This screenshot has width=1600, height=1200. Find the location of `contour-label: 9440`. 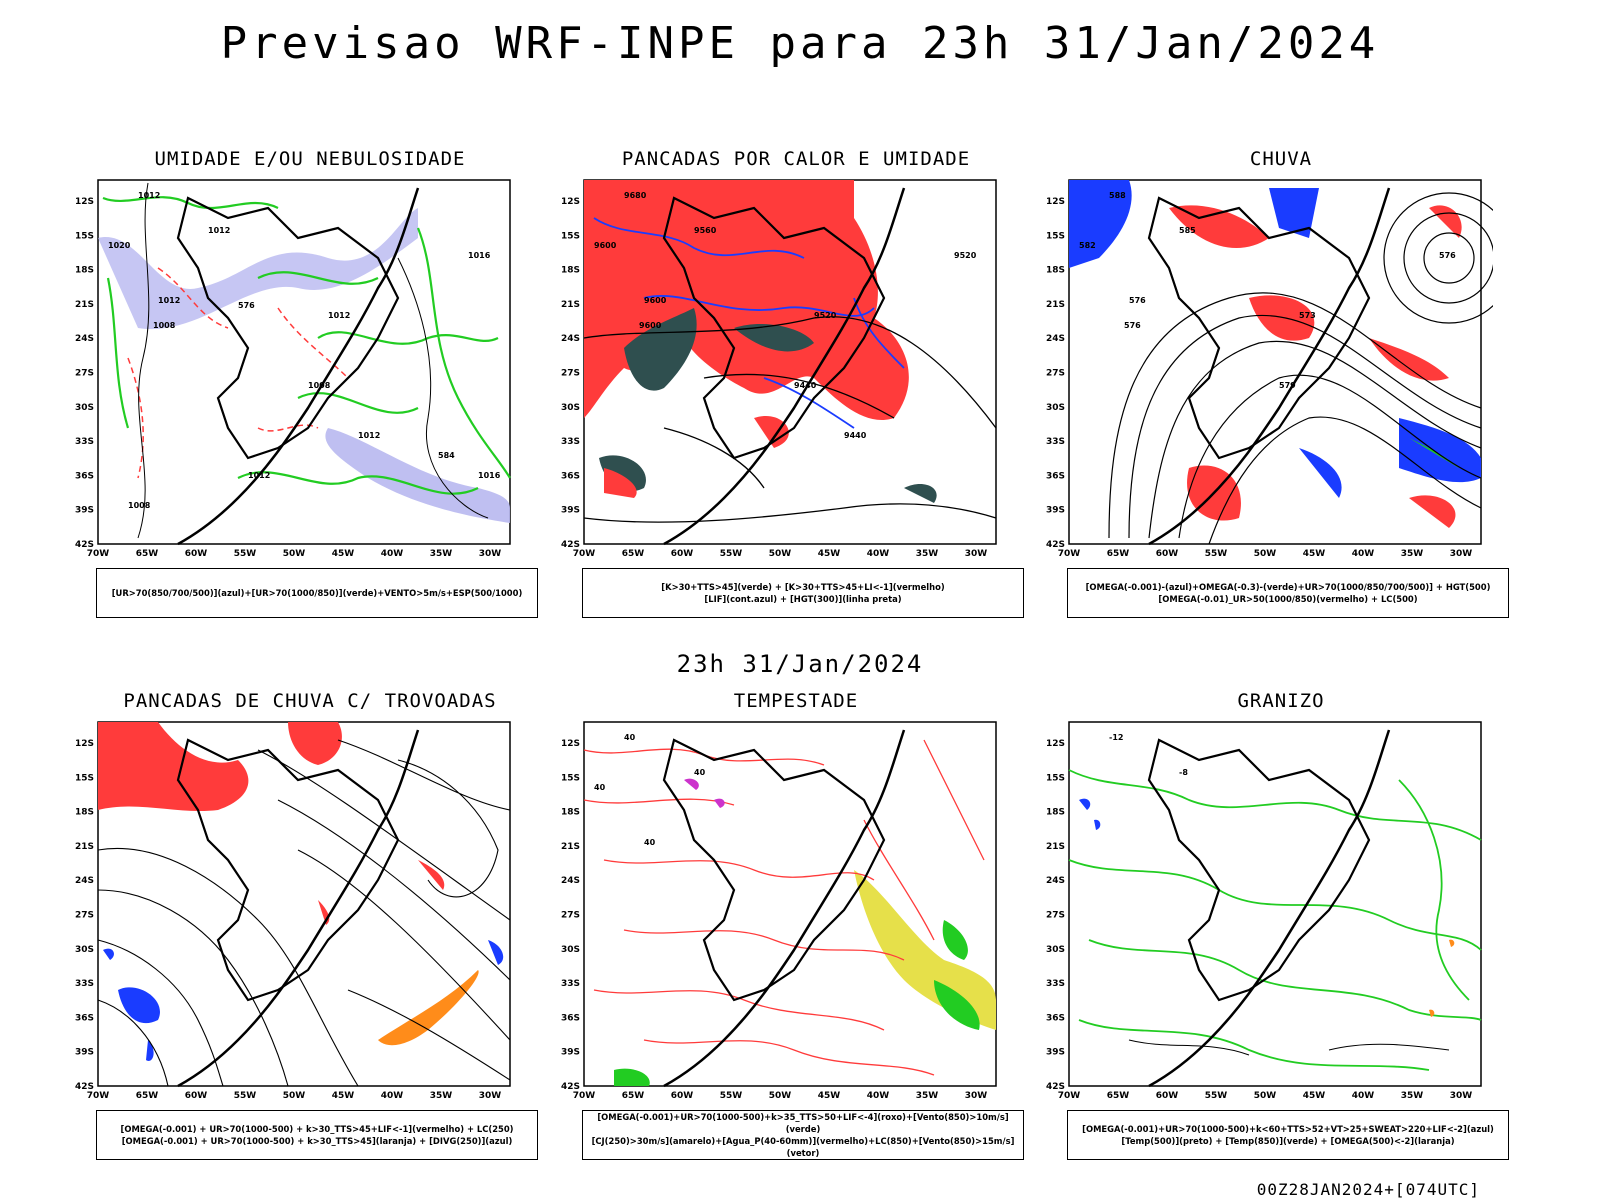

contour-label: 9440 is located at coordinates (855, 435).